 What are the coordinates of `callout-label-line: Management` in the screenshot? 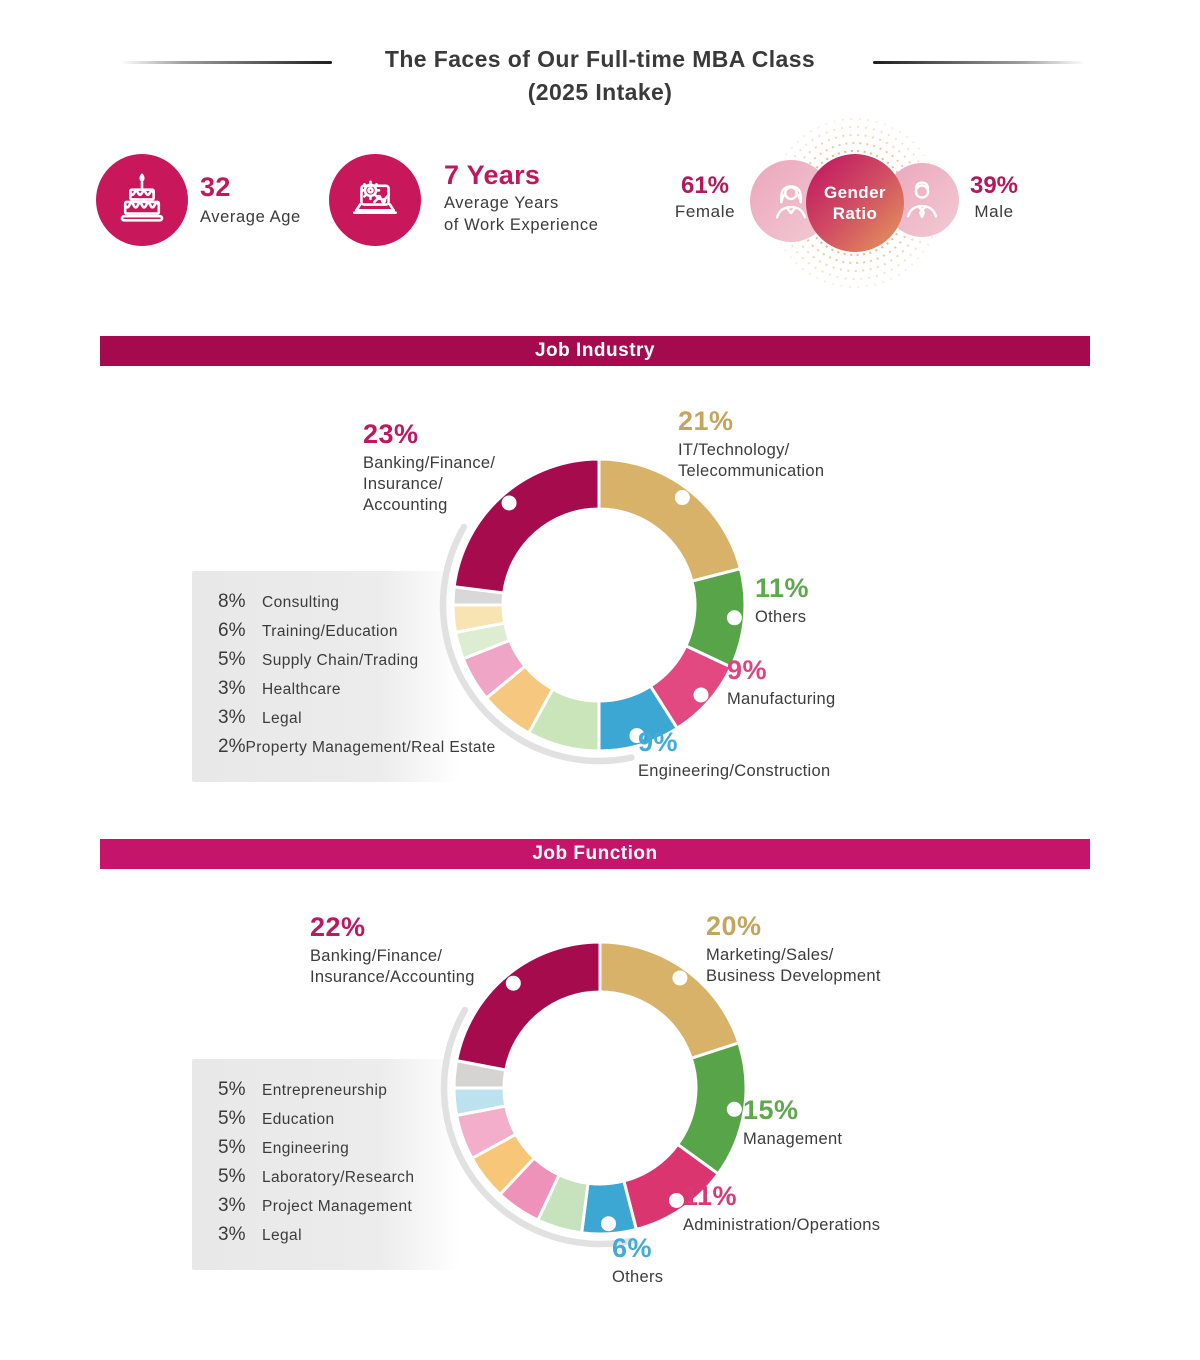 It's located at (793, 1139).